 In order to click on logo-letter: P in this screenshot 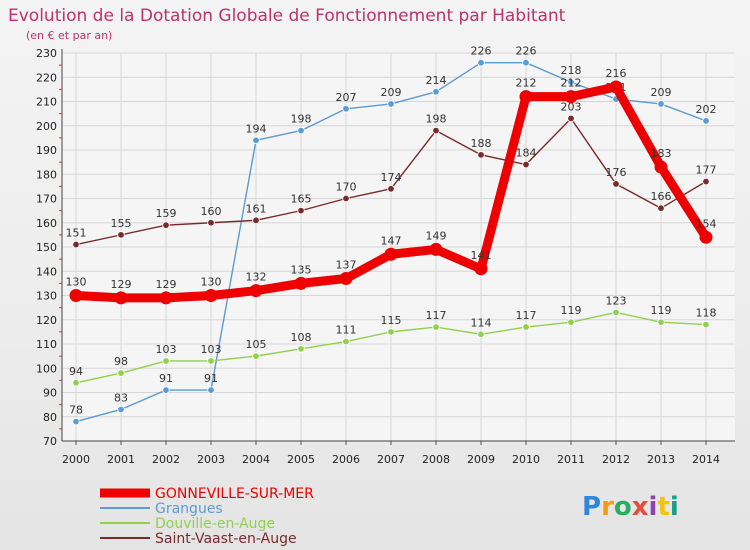, I will do `click(591, 507)`.